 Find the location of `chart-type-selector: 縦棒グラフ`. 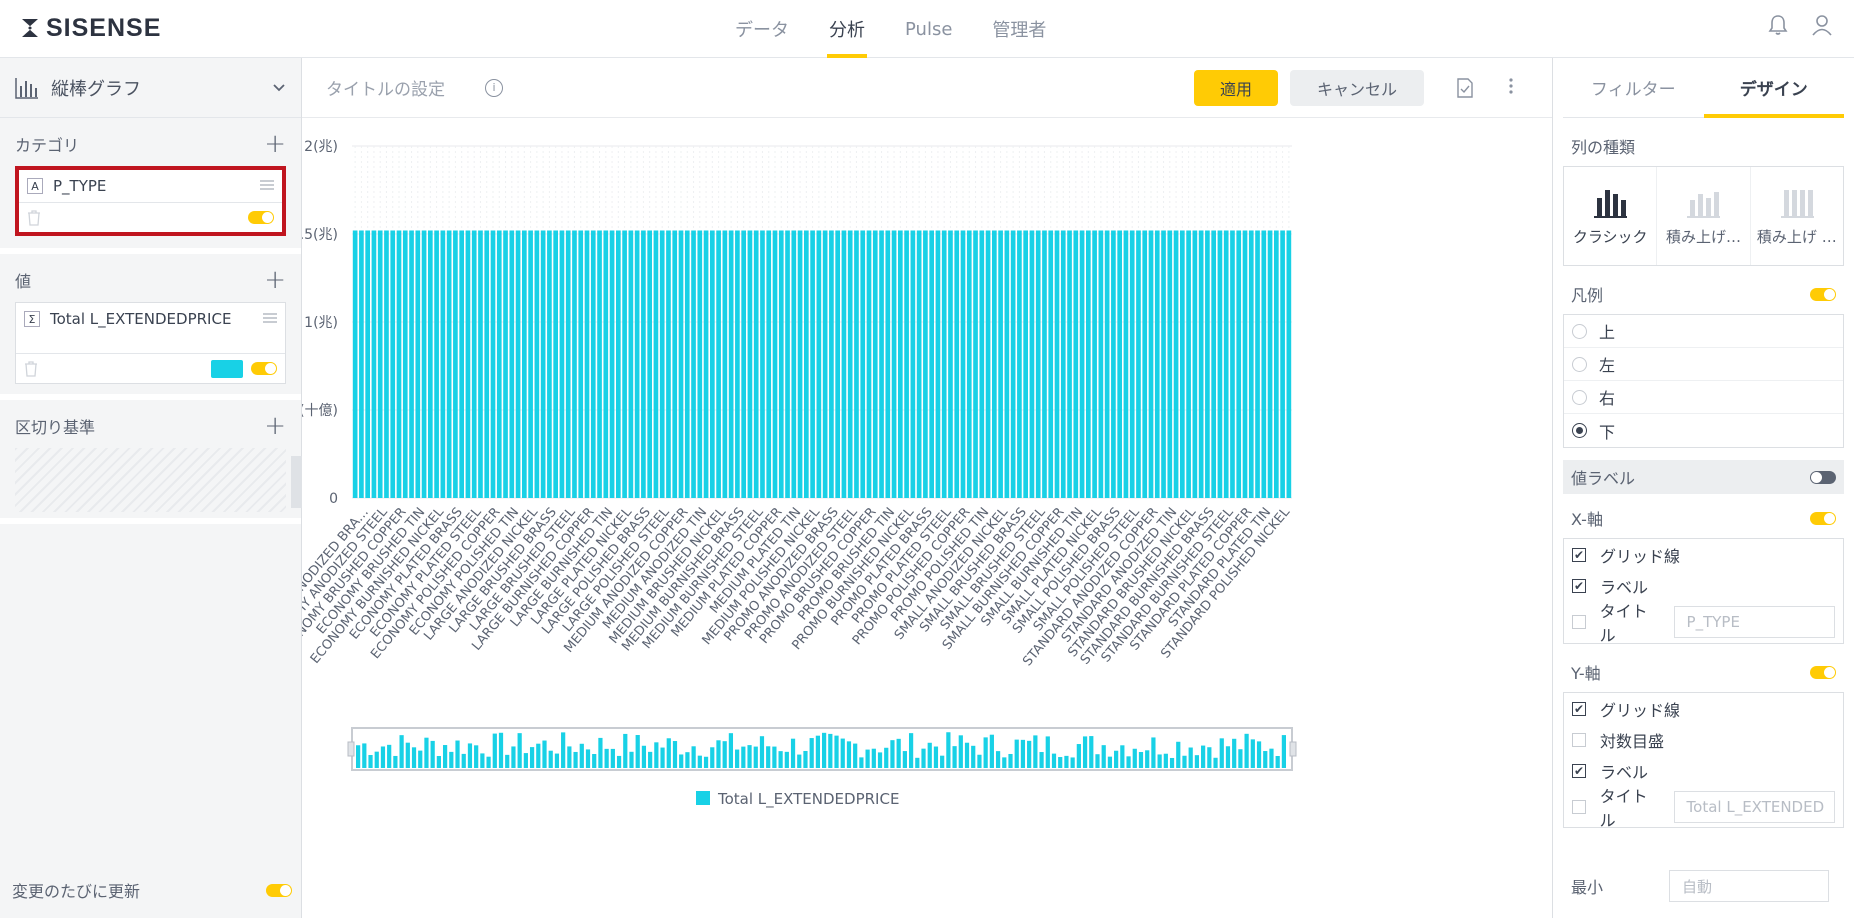

chart-type-selector: 縦棒グラフ is located at coordinates (150, 88).